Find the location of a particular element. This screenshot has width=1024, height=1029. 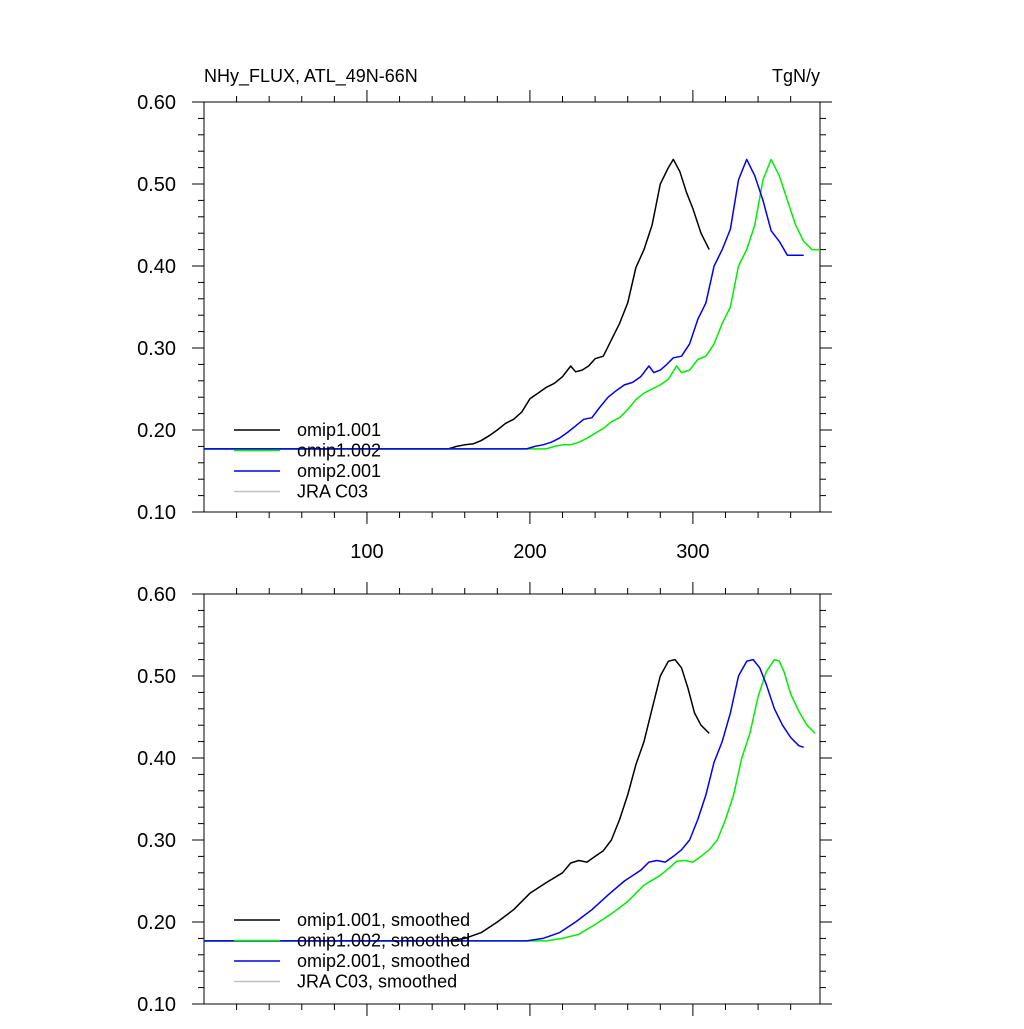

panel-2-y-tick-label: 0.50 is located at coordinates (156, 677).